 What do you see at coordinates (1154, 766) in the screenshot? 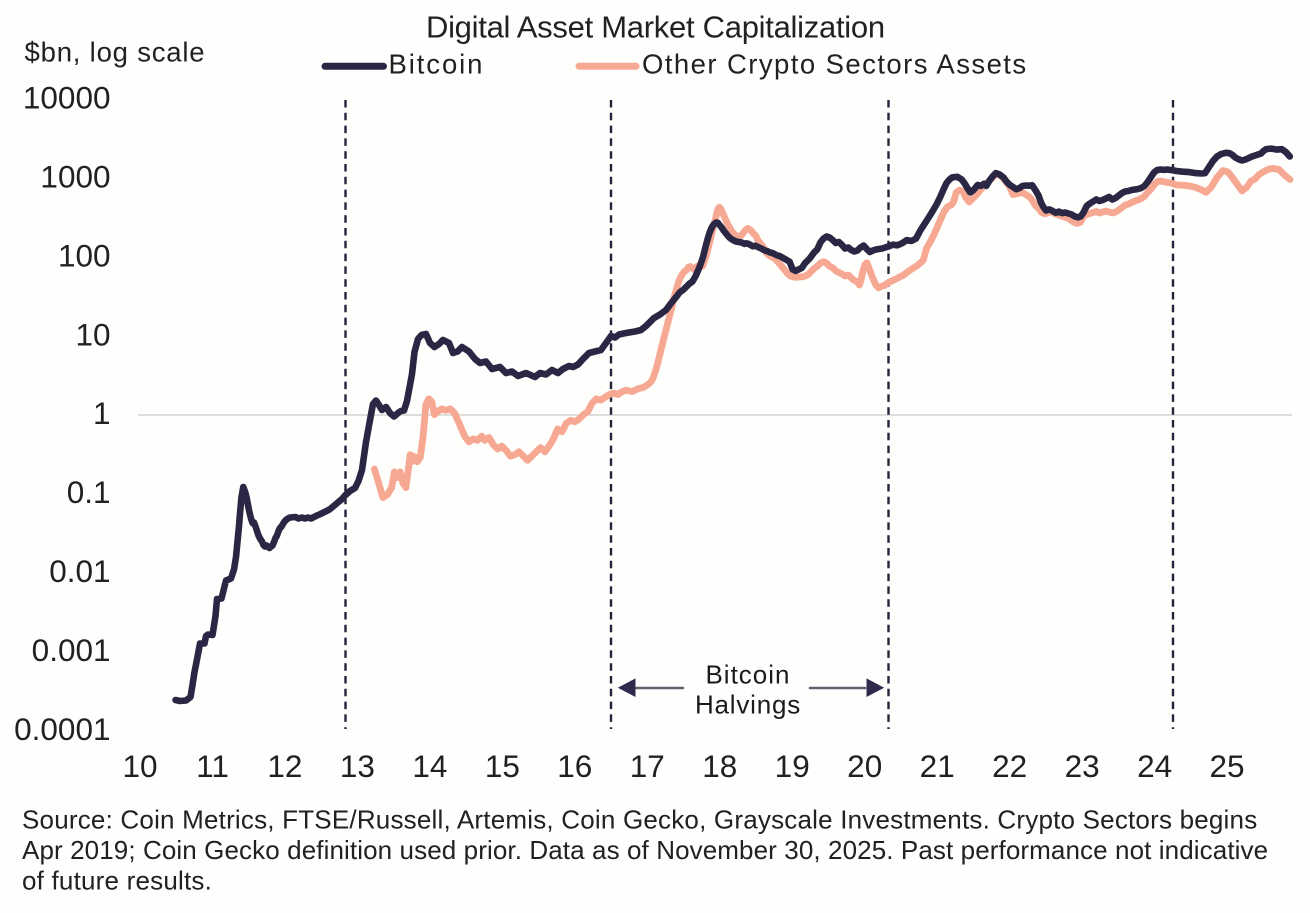
I see `svg-text: 24` at bounding box center [1154, 766].